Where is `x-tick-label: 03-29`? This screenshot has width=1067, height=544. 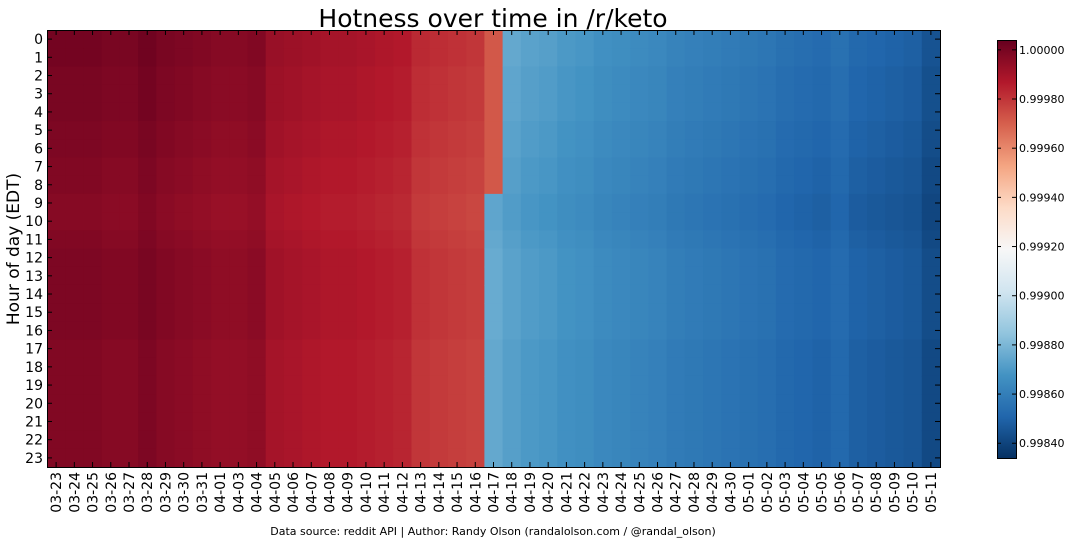
x-tick-label: 03-29 is located at coordinates (166, 492).